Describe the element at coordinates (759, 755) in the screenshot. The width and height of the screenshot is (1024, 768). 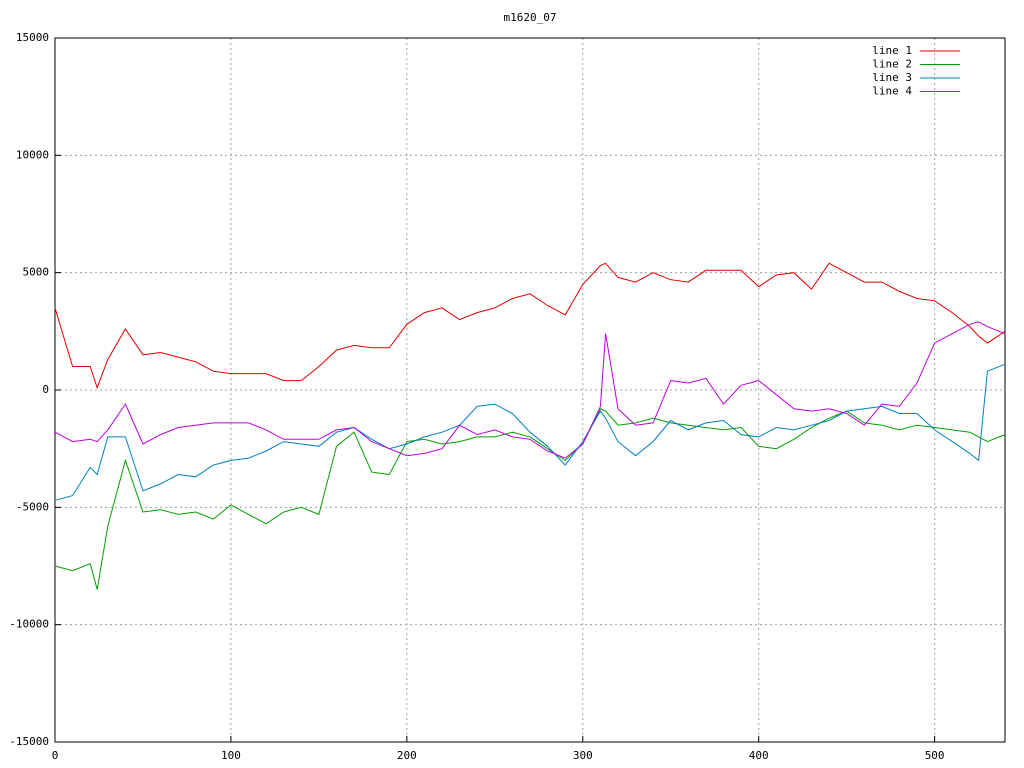
I see `x-tick-label: 400` at that location.